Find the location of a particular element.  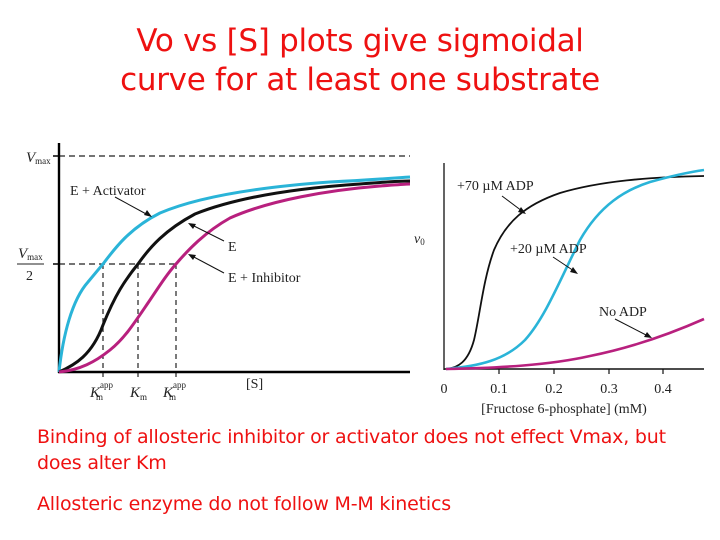

vmax-label: Vmax is located at coordinates (38, 158).